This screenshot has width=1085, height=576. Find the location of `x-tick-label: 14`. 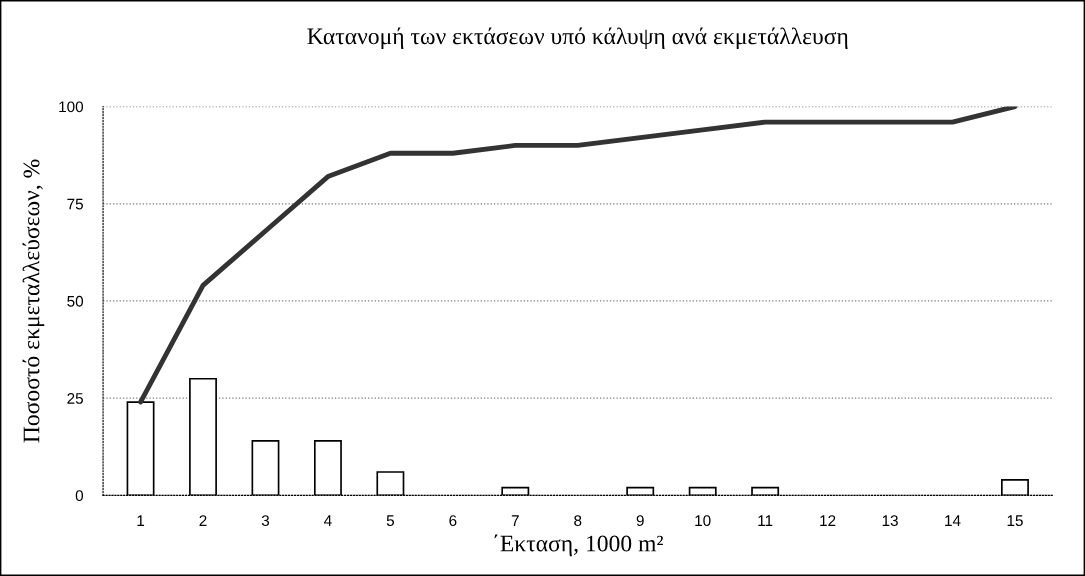

x-tick-label: 14 is located at coordinates (953, 520).